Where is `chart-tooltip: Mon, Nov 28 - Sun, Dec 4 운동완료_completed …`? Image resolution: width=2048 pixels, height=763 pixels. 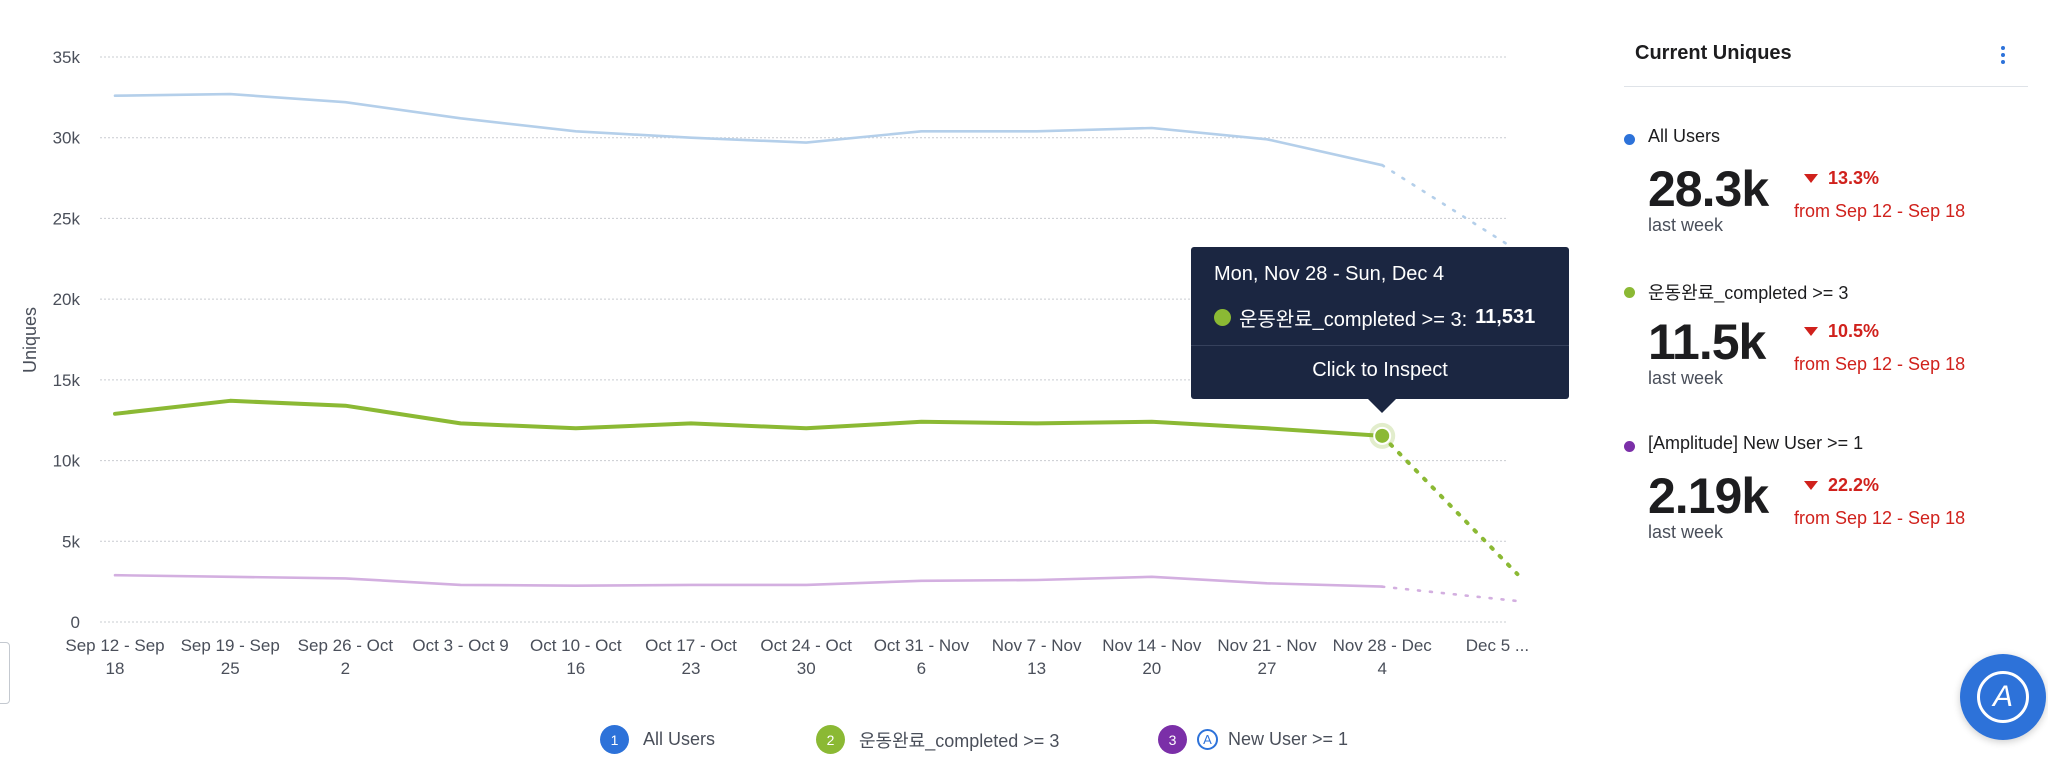 chart-tooltip: Mon, Nov 28 - Sun, Dec 4 운동완료_completed … is located at coordinates (1380, 330).